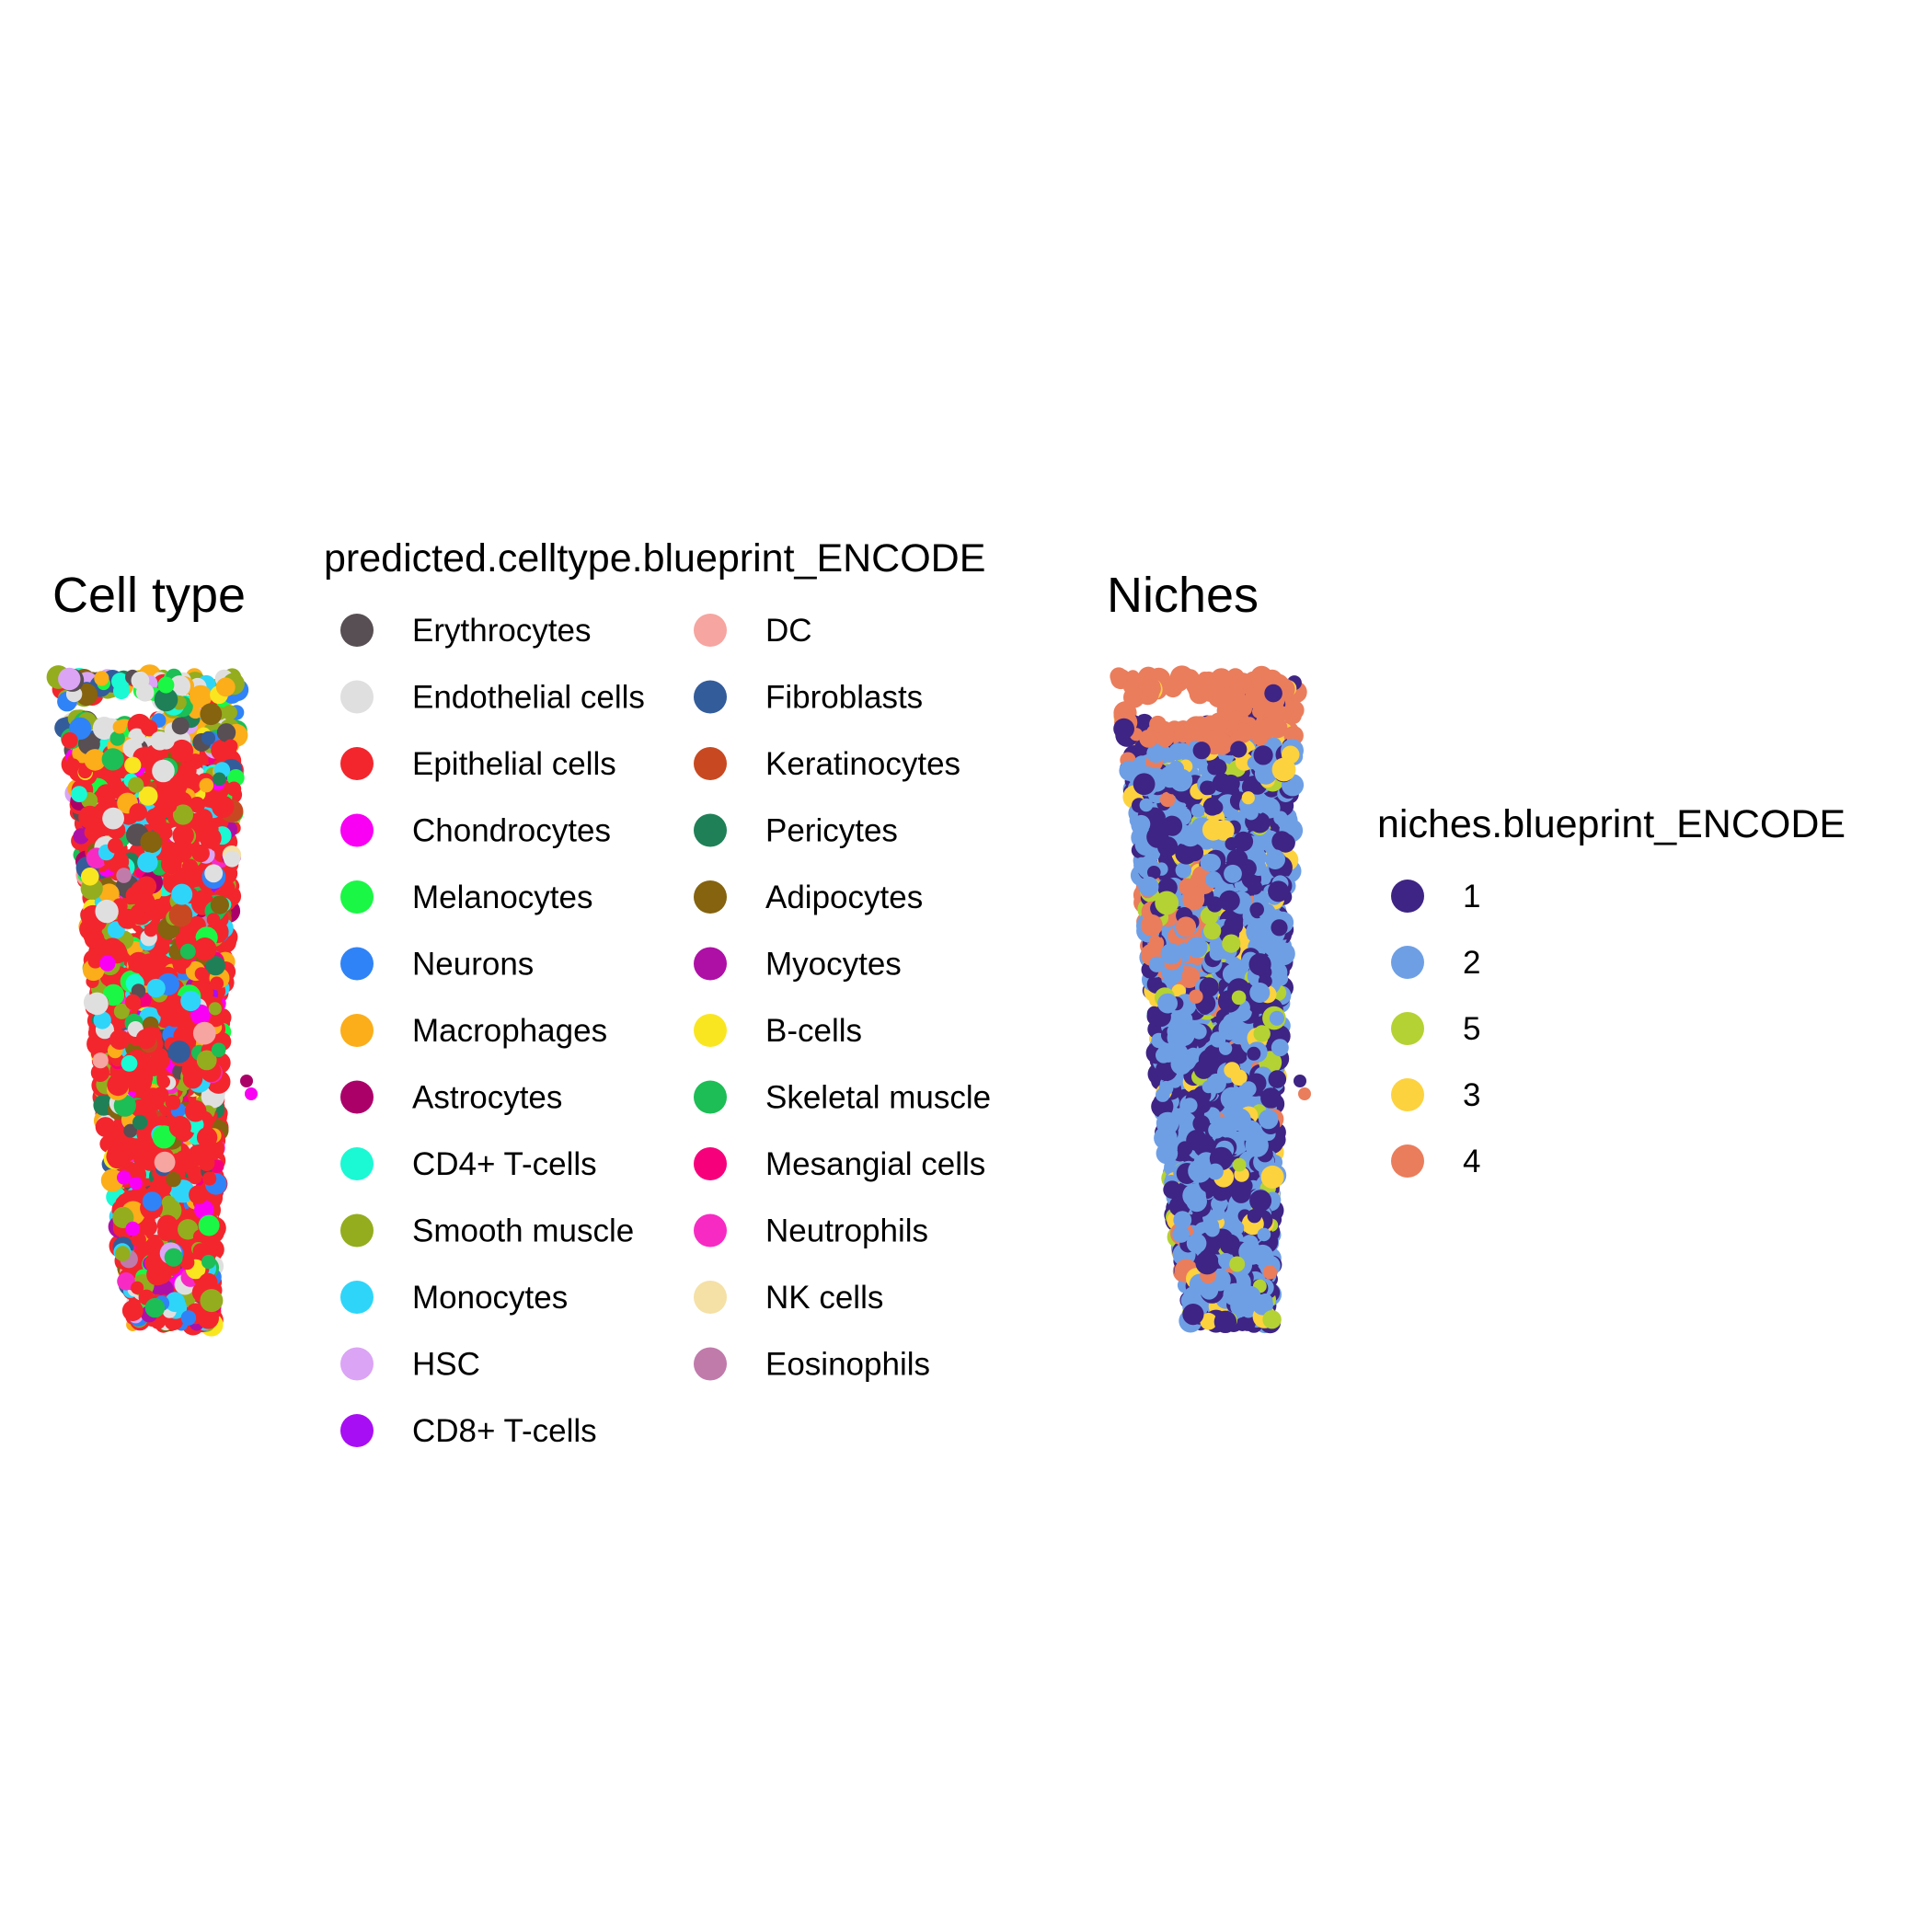 The width and height of the screenshot is (1932, 1932). What do you see at coordinates (842, 1098) in the screenshot?
I see `legend-item-skeletal-muscle: Skeletal muscle` at bounding box center [842, 1098].